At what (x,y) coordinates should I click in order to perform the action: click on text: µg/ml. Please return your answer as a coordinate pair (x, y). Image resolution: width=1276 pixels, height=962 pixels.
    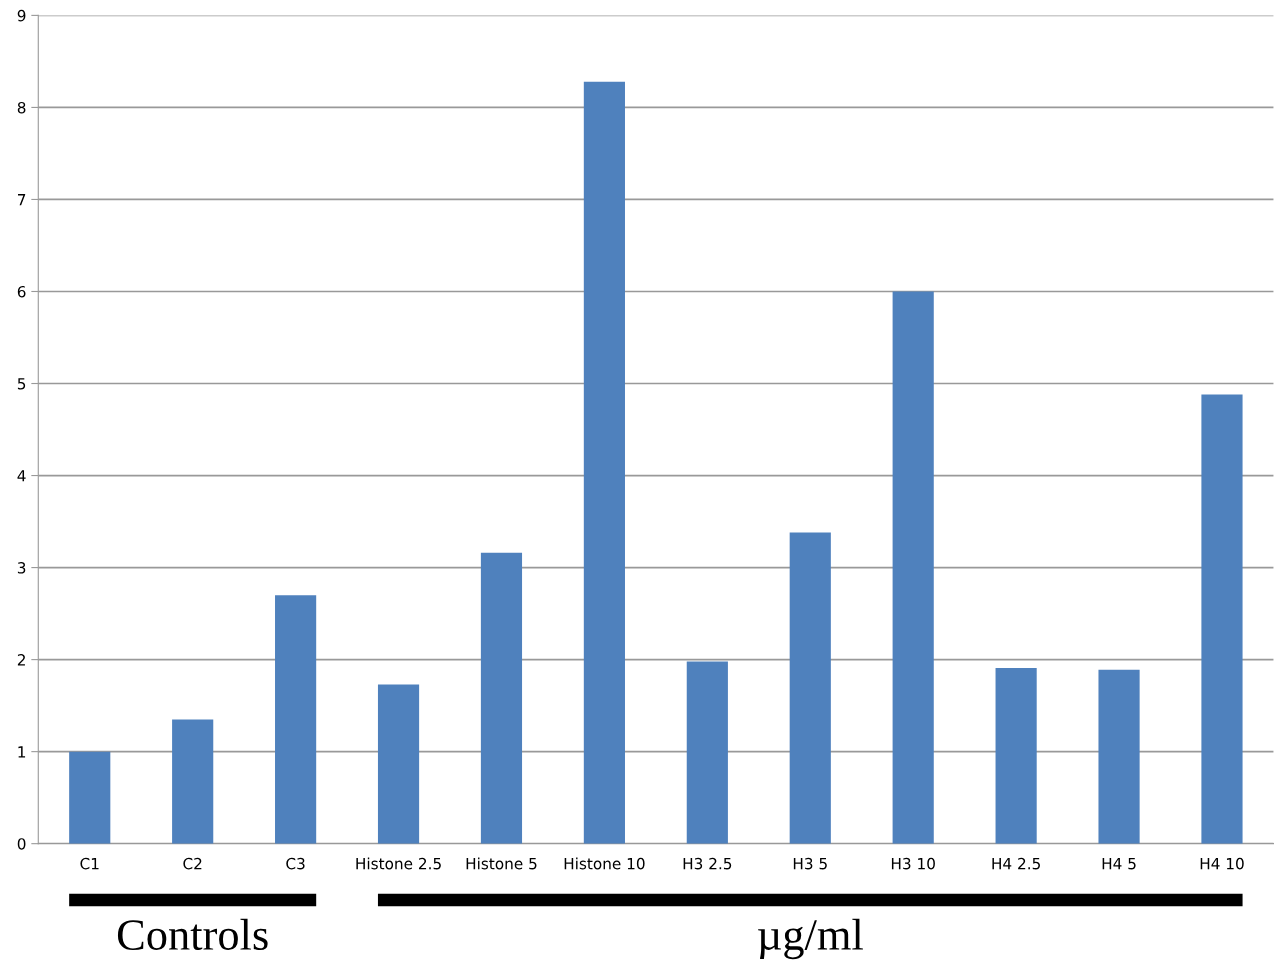
    Looking at the image, I should click on (810, 939).